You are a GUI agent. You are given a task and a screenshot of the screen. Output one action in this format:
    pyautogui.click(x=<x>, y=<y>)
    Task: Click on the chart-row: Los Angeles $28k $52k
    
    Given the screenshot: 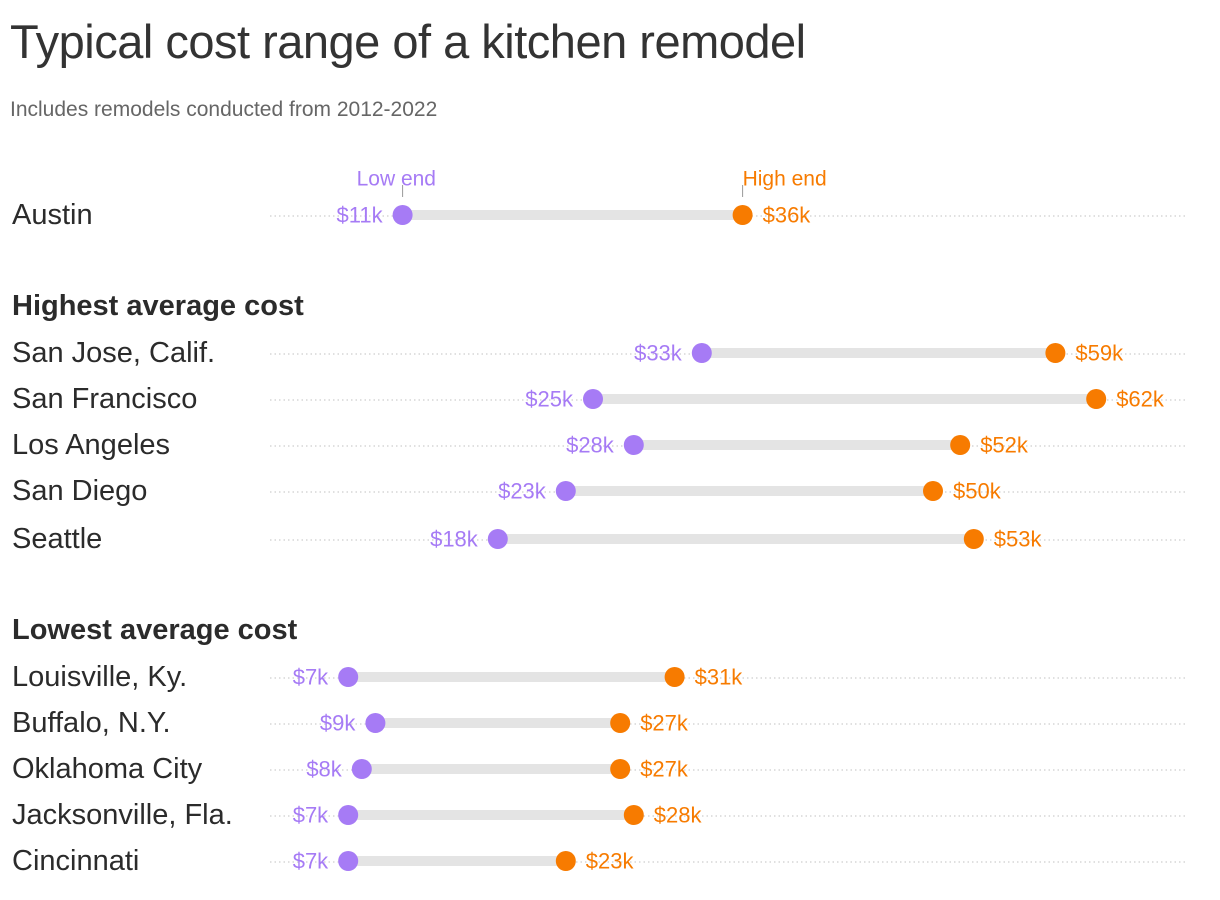 What is the action you would take?
    pyautogui.click(x=600, y=445)
    